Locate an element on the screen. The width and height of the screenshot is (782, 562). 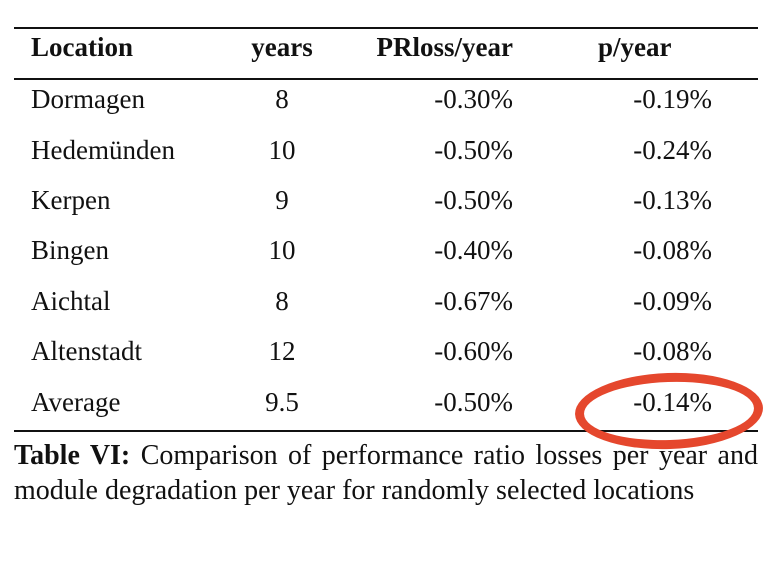
cell-prloss: -0.67% is located at coordinates (473, 301).